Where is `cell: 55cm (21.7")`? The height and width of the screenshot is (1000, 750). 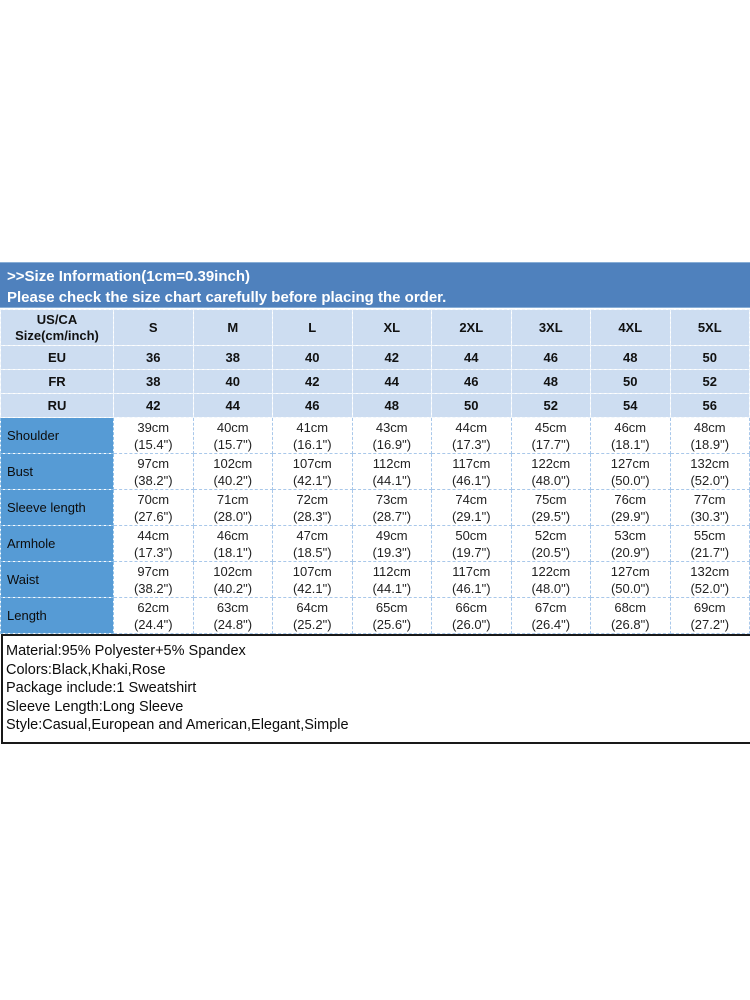 cell: 55cm (21.7") is located at coordinates (709, 543).